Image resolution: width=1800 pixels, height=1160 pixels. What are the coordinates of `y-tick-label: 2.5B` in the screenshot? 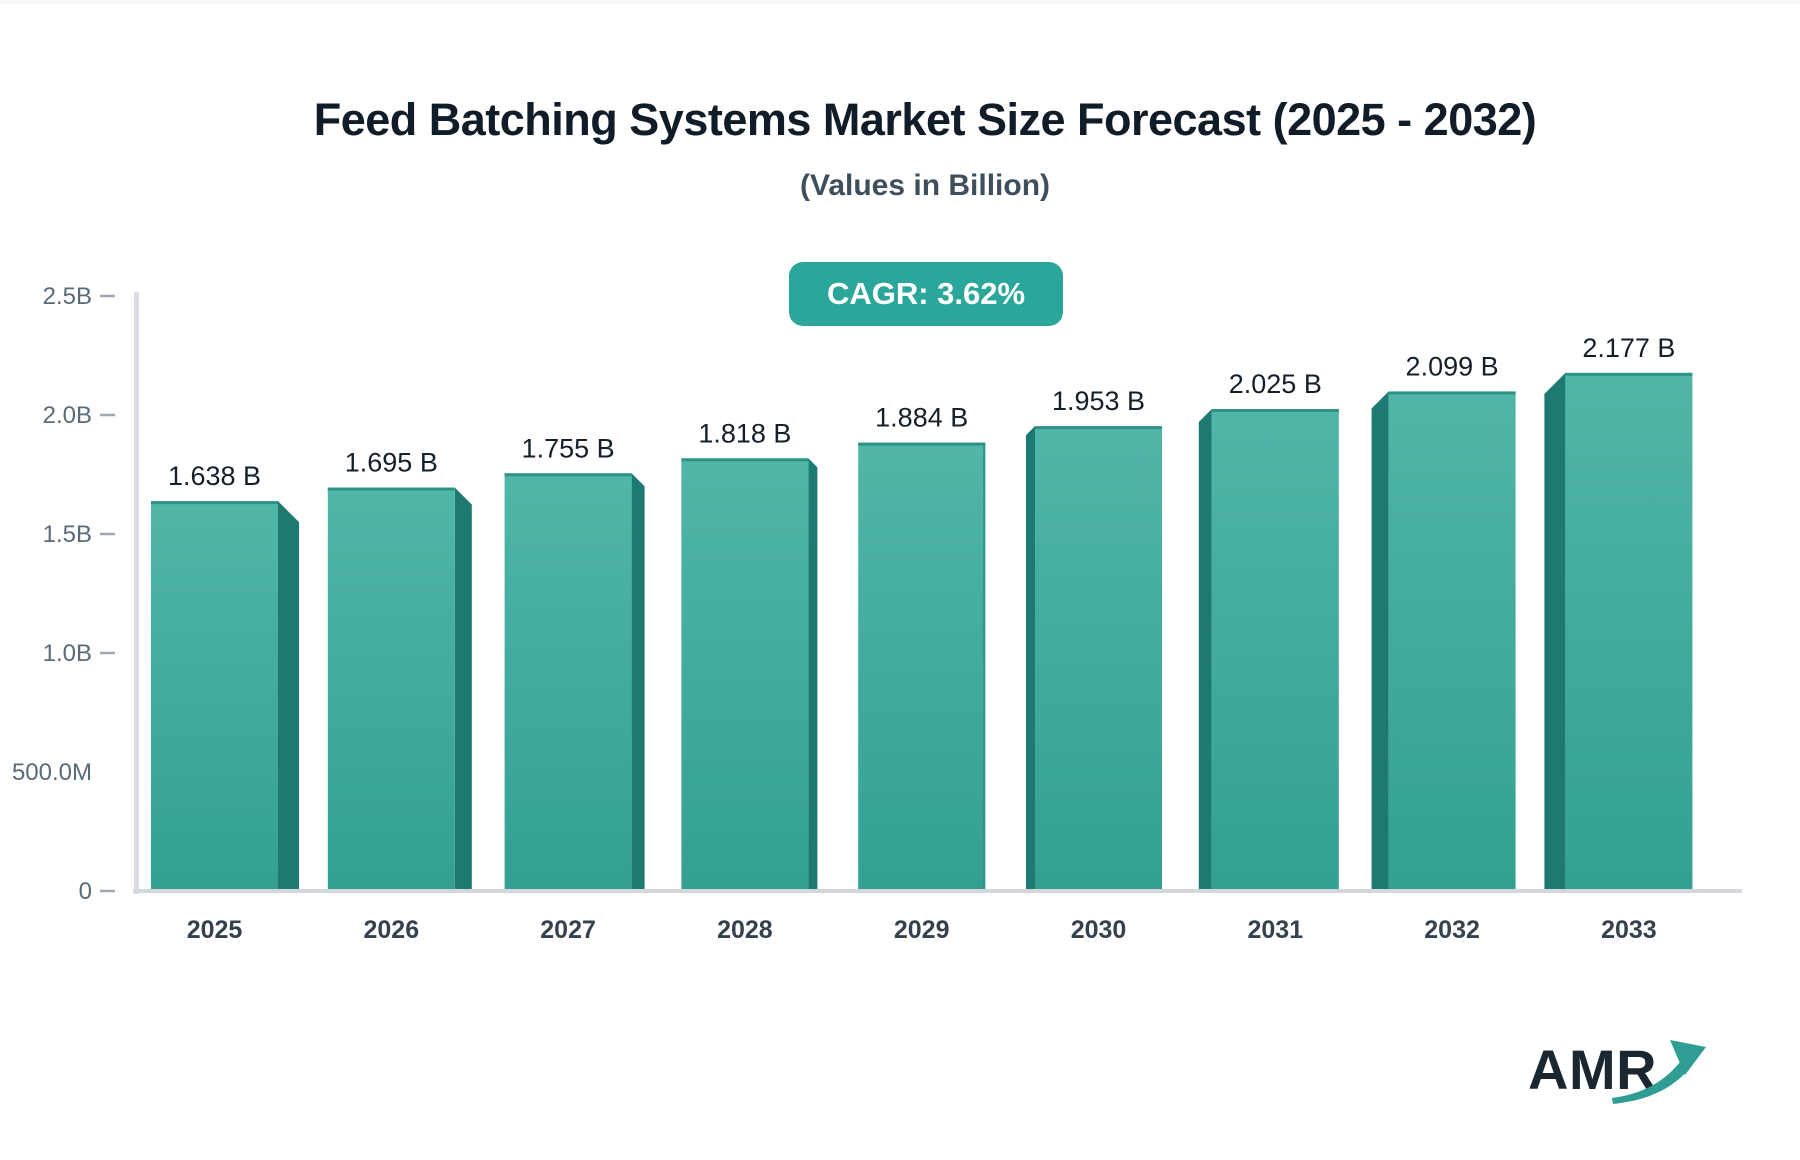 It's located at (67, 296).